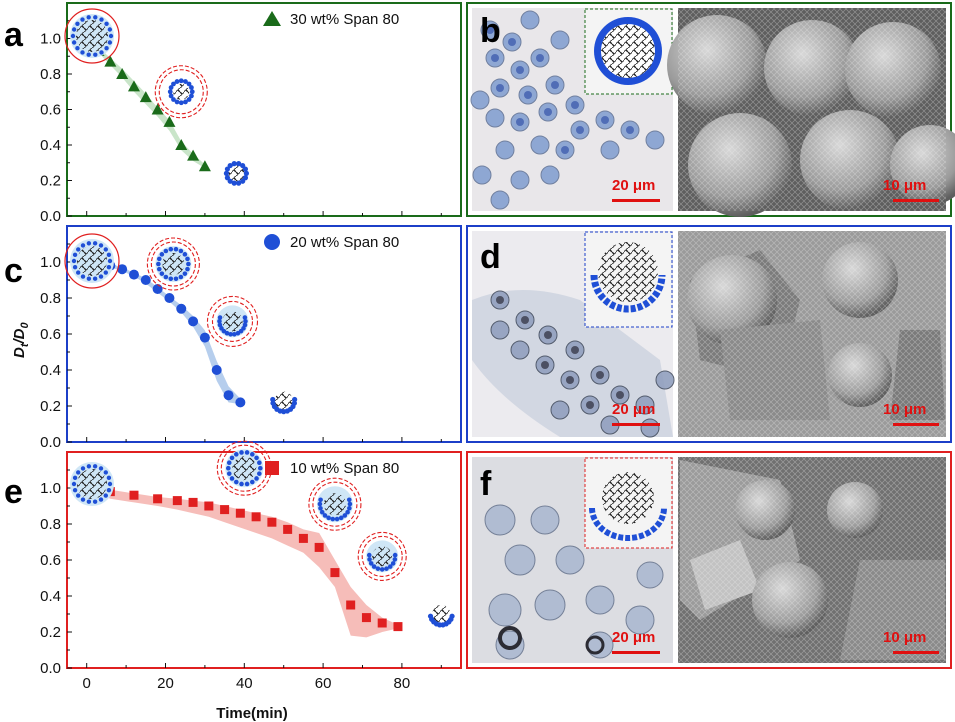  Describe the element at coordinates (13, 492) in the screenshot. I see `panel-label-e: e` at that location.